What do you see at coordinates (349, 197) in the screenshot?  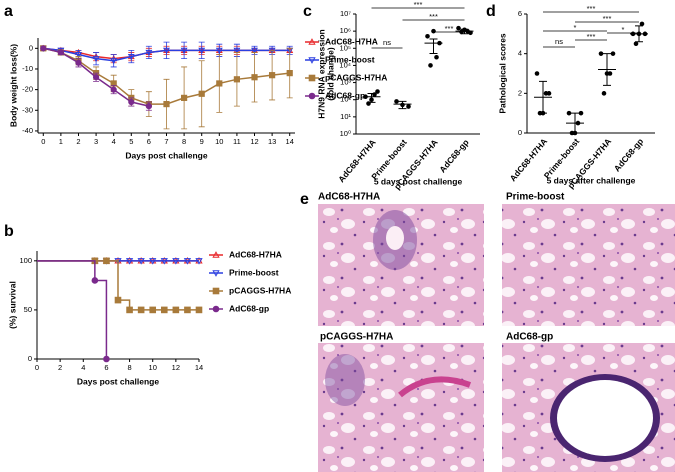 I see `image-caption: AdC68-H7HA` at bounding box center [349, 197].